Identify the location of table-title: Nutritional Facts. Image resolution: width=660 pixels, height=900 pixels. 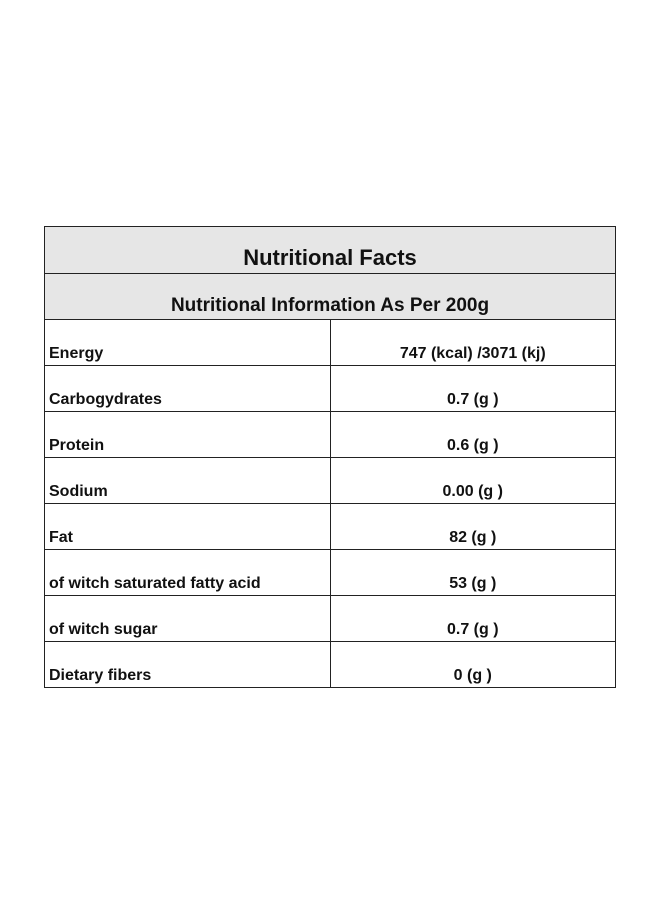
(330, 250).